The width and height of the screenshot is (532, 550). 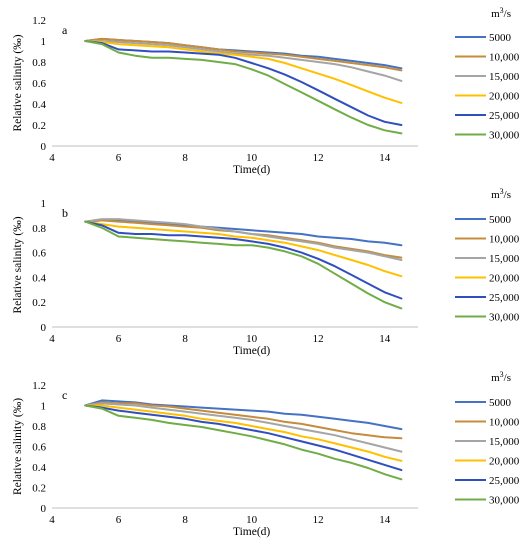 I want to click on panel-a-y-tick-label: 1.2, so click(x=39, y=21).